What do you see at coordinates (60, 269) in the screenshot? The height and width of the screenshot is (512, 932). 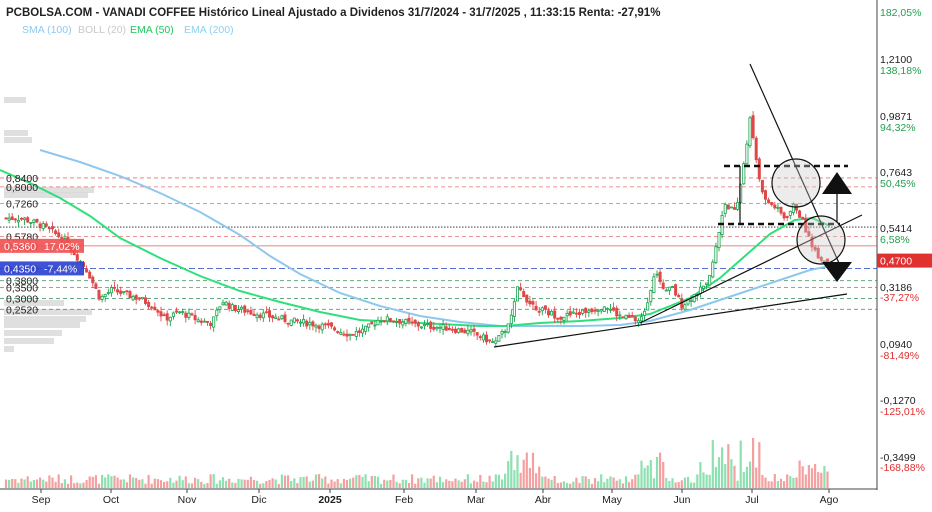 I see `left-badge-percent: -7,44%` at bounding box center [60, 269].